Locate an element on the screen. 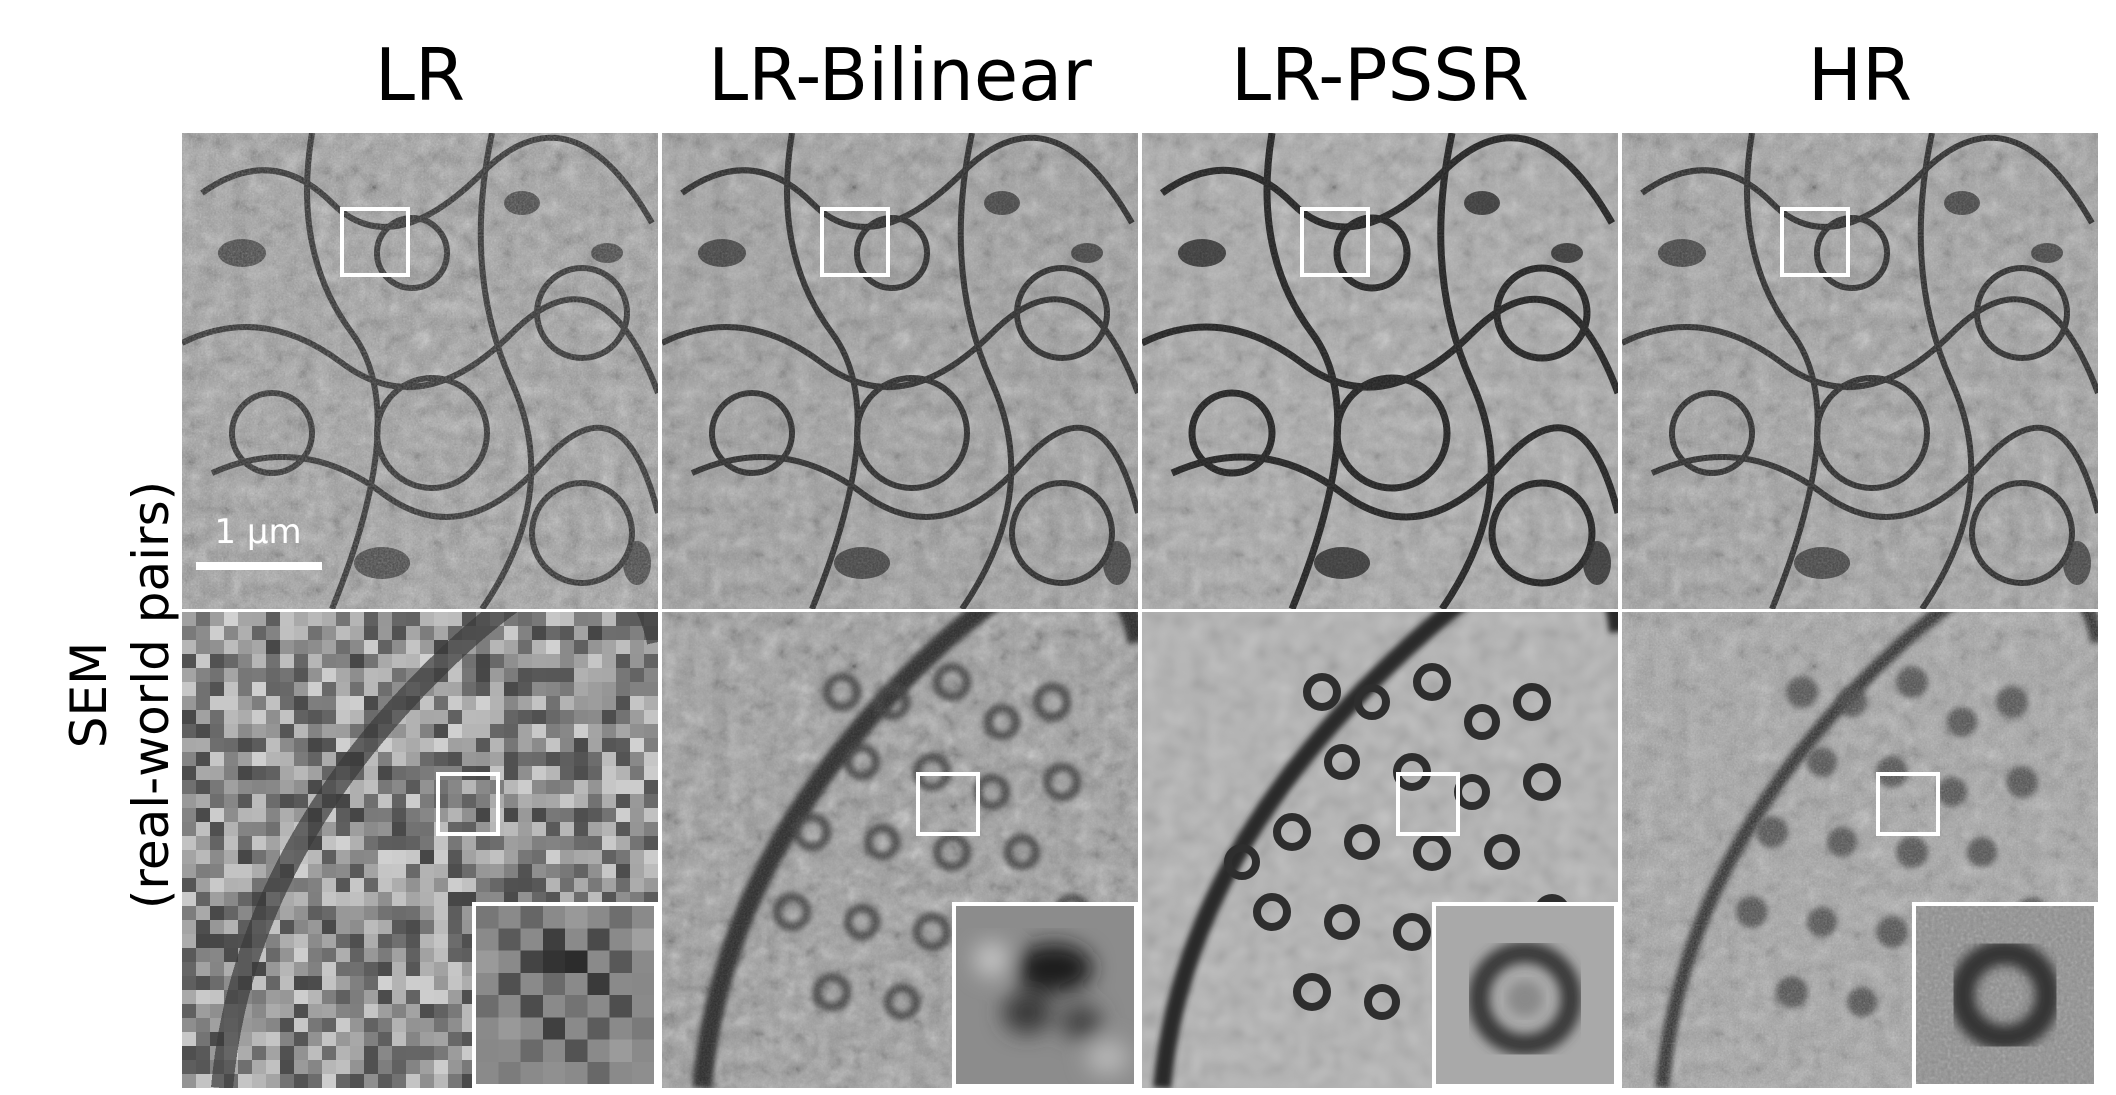 This screenshot has width=2116, height=1095. zoom-panel-lr-bilinear is located at coordinates (900, 850).